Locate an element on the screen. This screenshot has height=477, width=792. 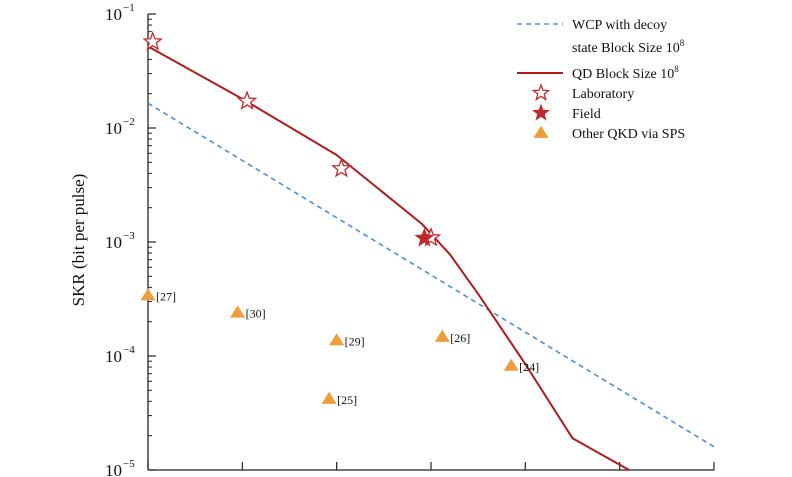
legend-label: Field is located at coordinates (586, 114).